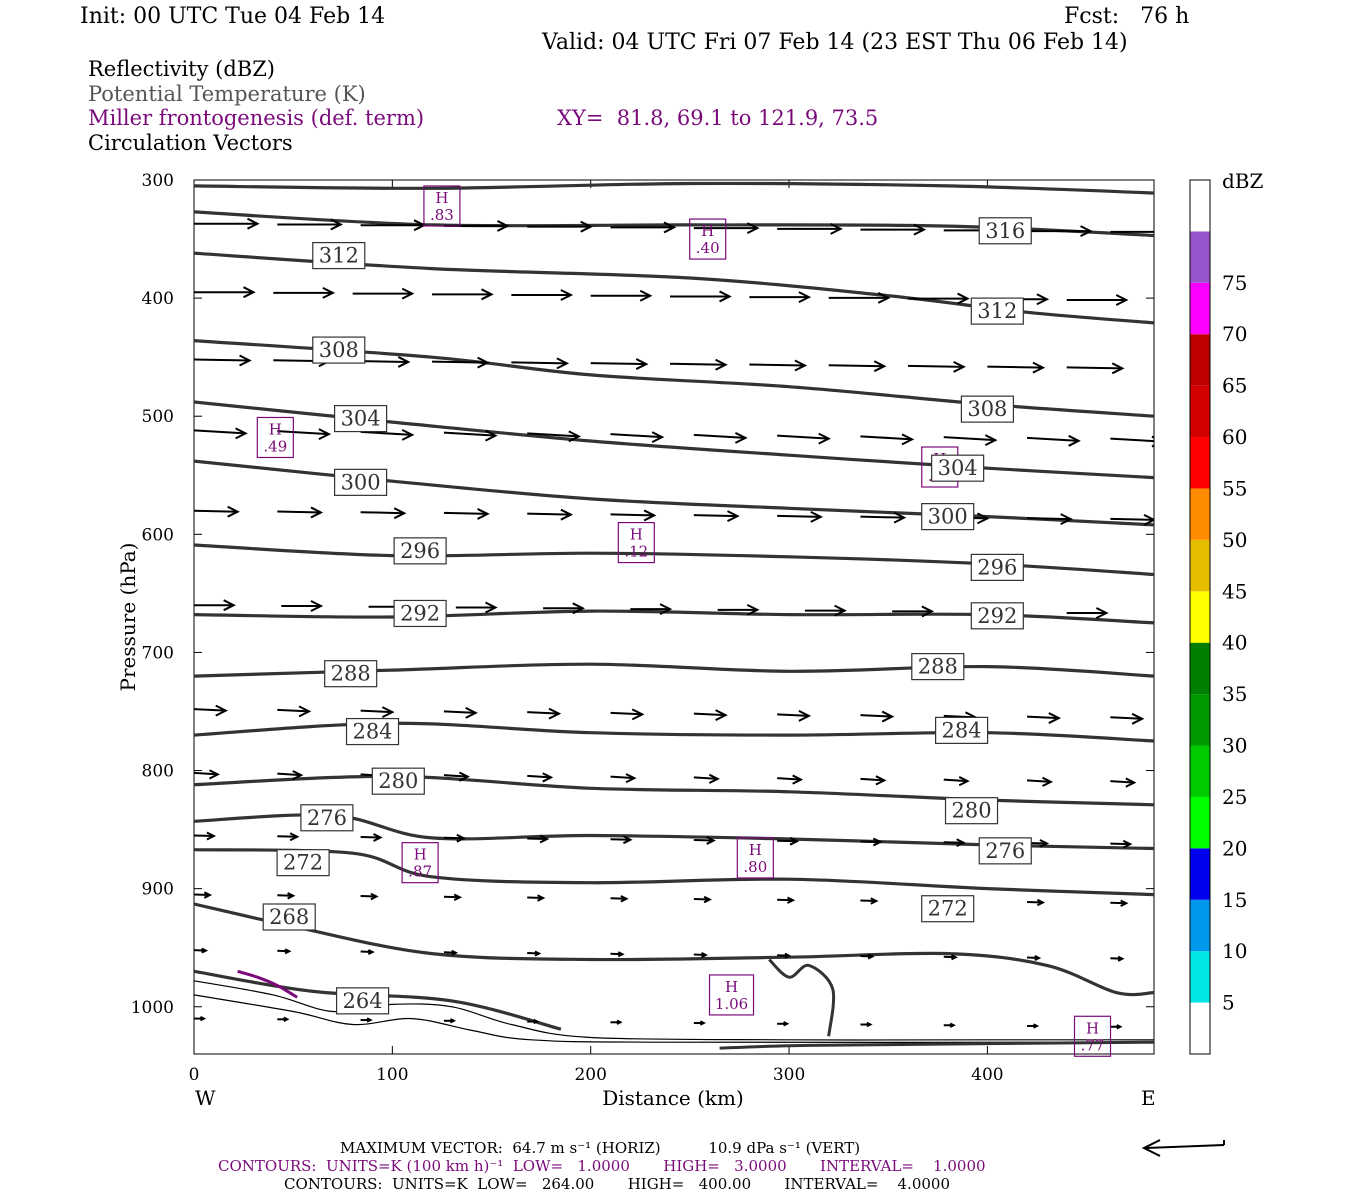 This screenshot has height=1200, width=1350. What do you see at coordinates (267, 984) in the screenshot?
I see `frontogenesis-contour` at bounding box center [267, 984].